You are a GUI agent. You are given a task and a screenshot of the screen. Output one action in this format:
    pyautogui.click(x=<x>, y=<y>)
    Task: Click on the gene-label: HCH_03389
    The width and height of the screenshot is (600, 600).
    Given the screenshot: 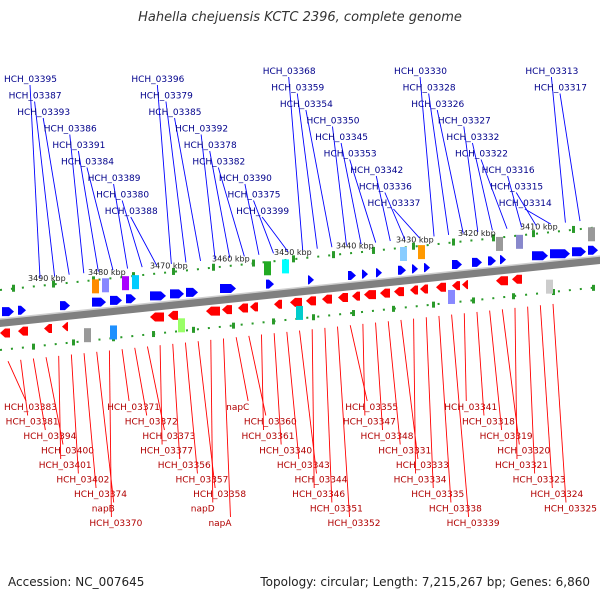 What is the action you would take?
    pyautogui.click(x=114, y=179)
    